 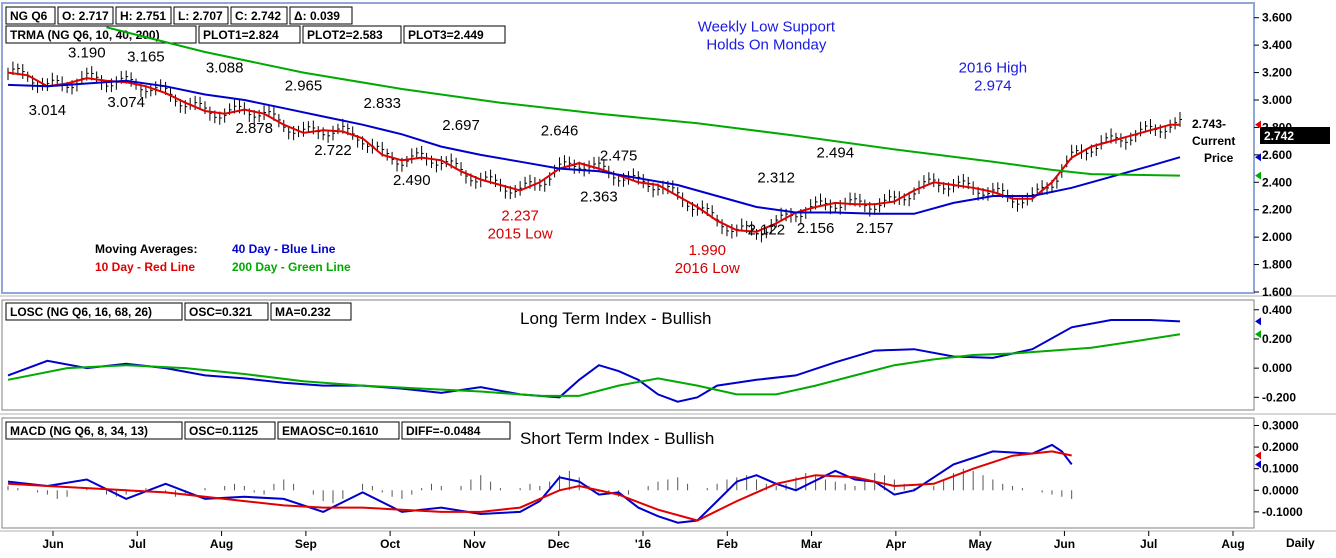 I want to click on price-annotation: 2.878, so click(x=254, y=128).